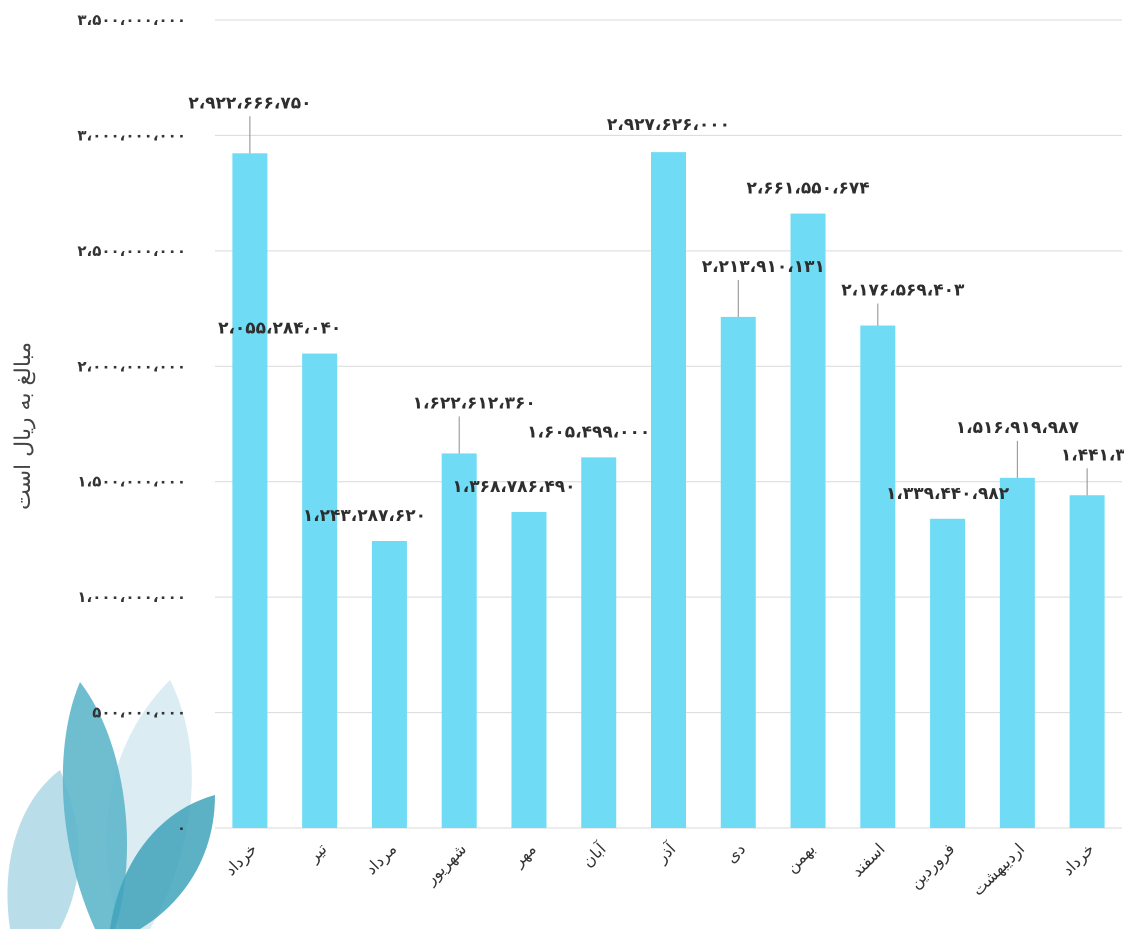 The width and height of the screenshot is (1124, 929). Describe the element at coordinates (318, 853) in the screenshot. I see `x-category-label: تیر` at that location.